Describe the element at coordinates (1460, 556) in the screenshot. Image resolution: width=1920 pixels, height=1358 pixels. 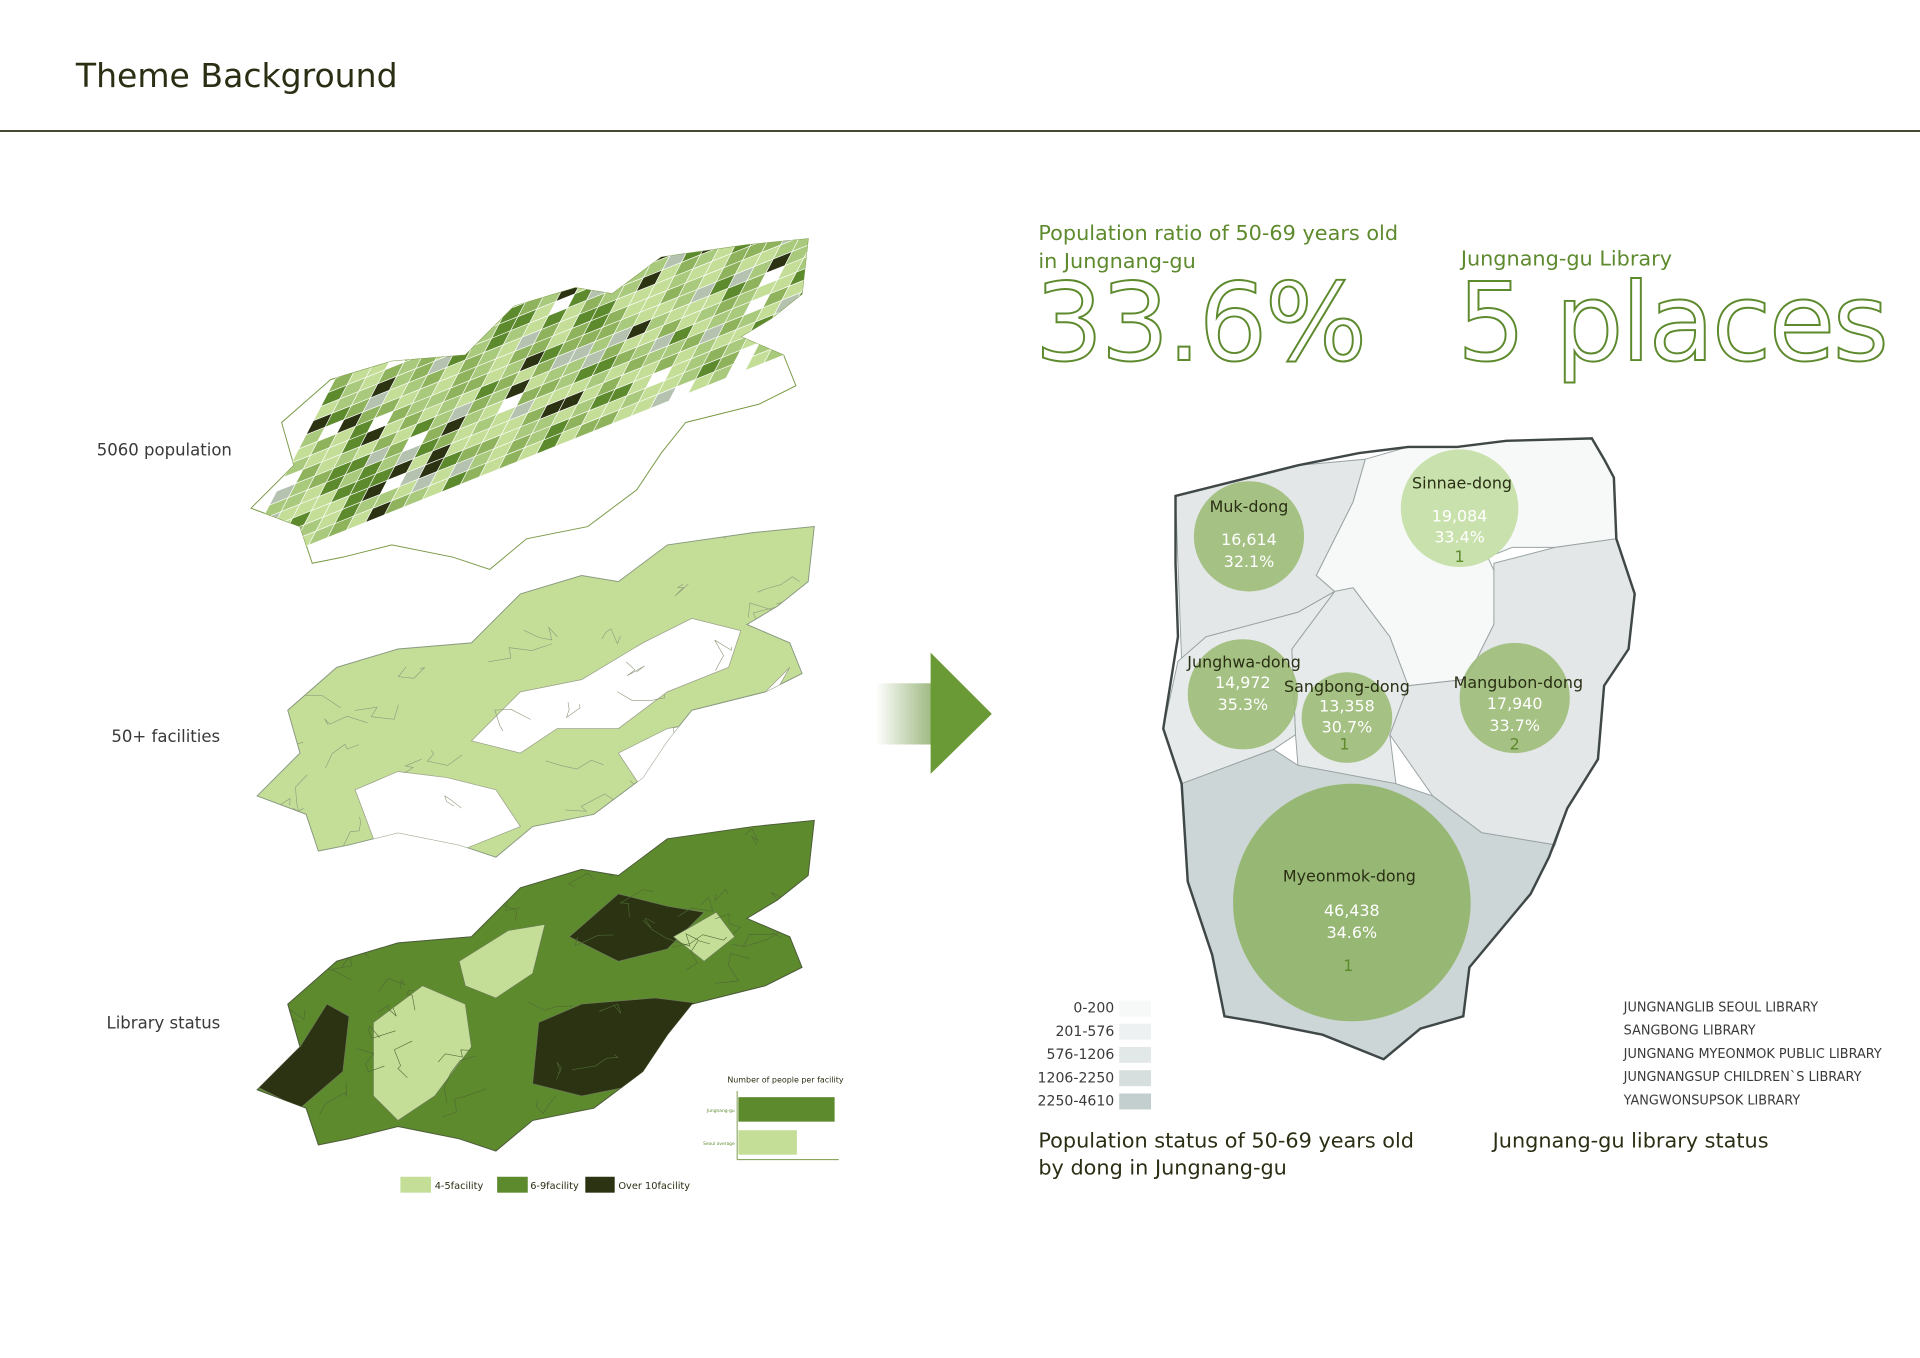
I see `dong-library-count: 1` at that location.